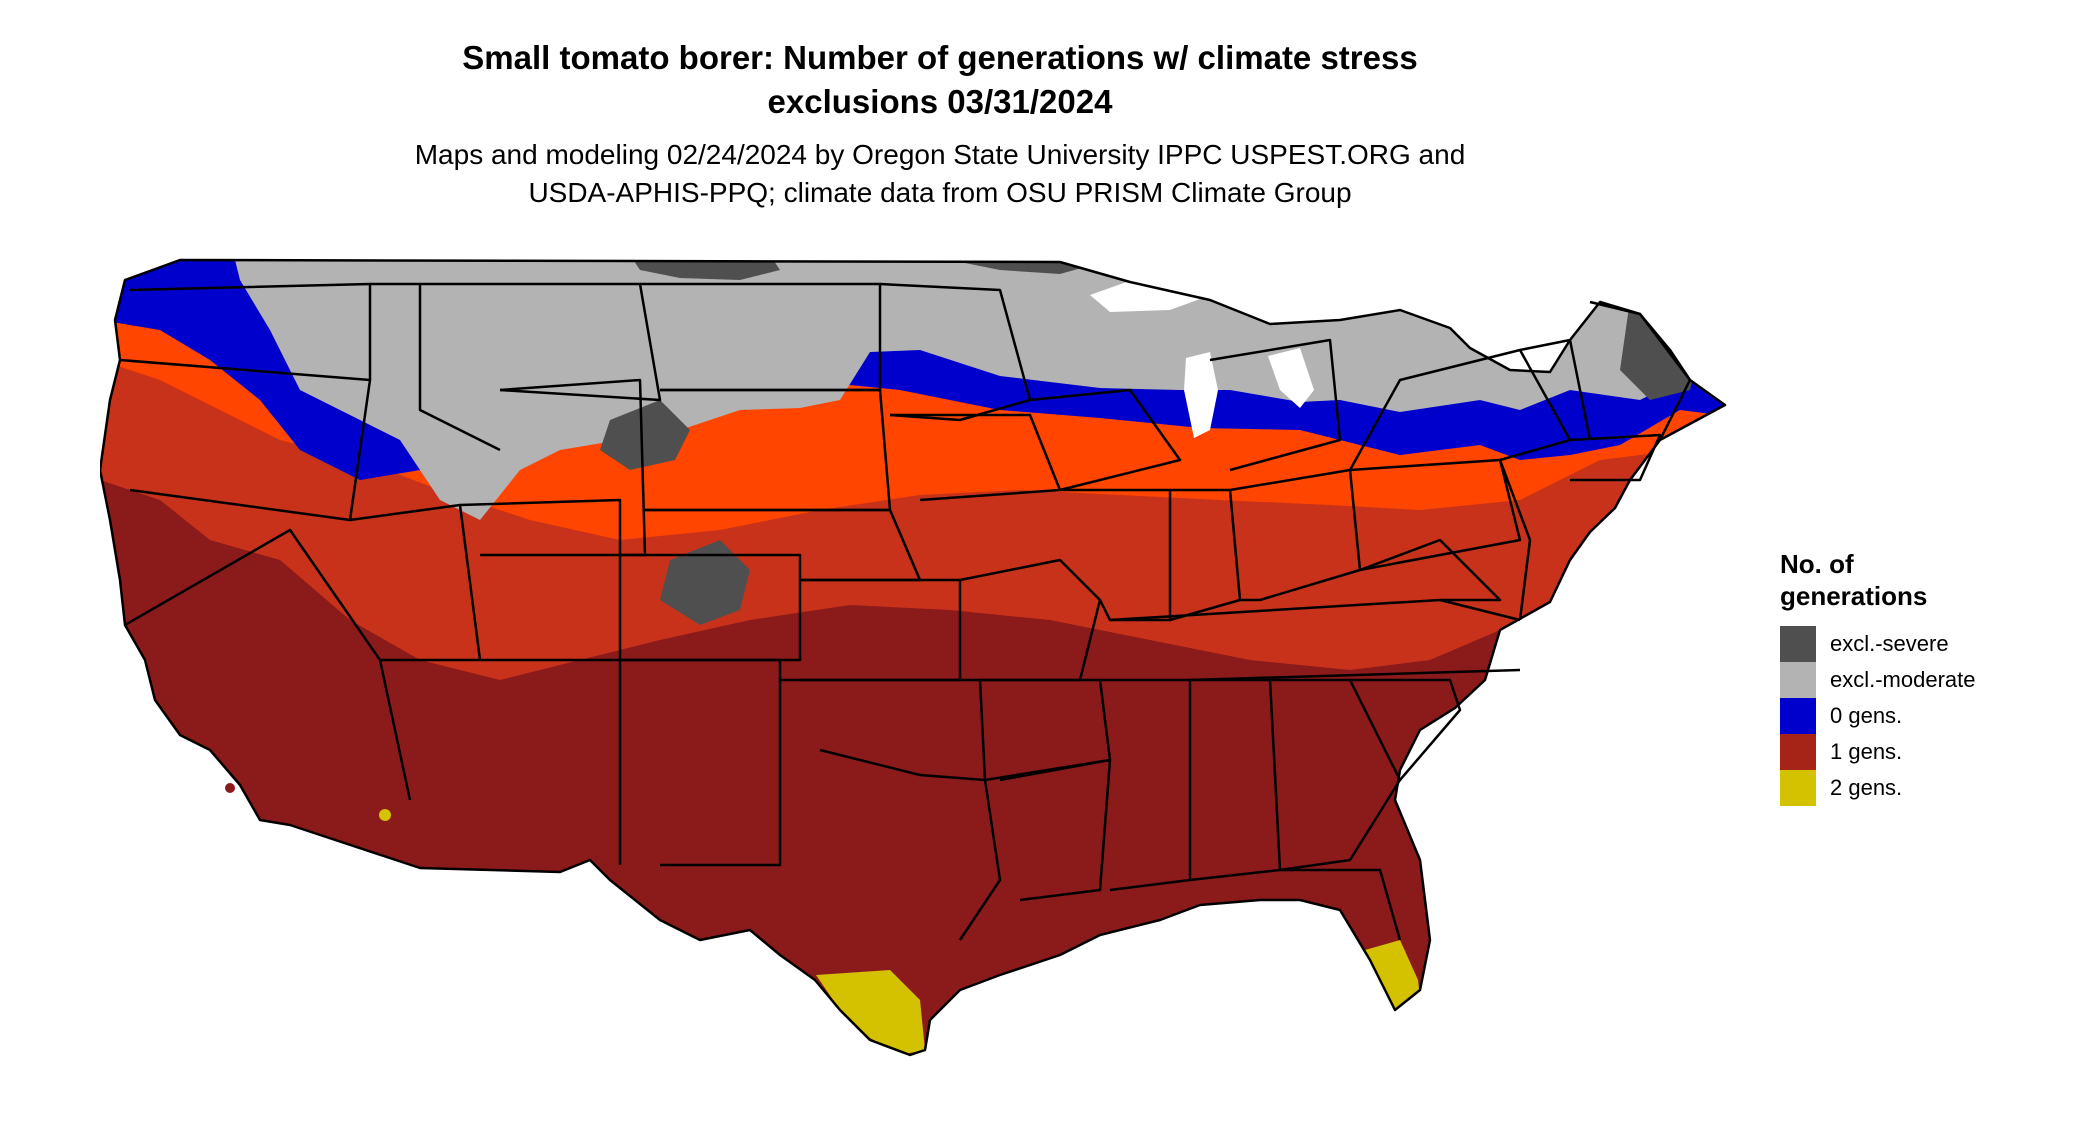 This screenshot has width=2100, height=1125. Describe the element at coordinates (1930, 788) in the screenshot. I see `legend-item: 2 gens.` at that location.